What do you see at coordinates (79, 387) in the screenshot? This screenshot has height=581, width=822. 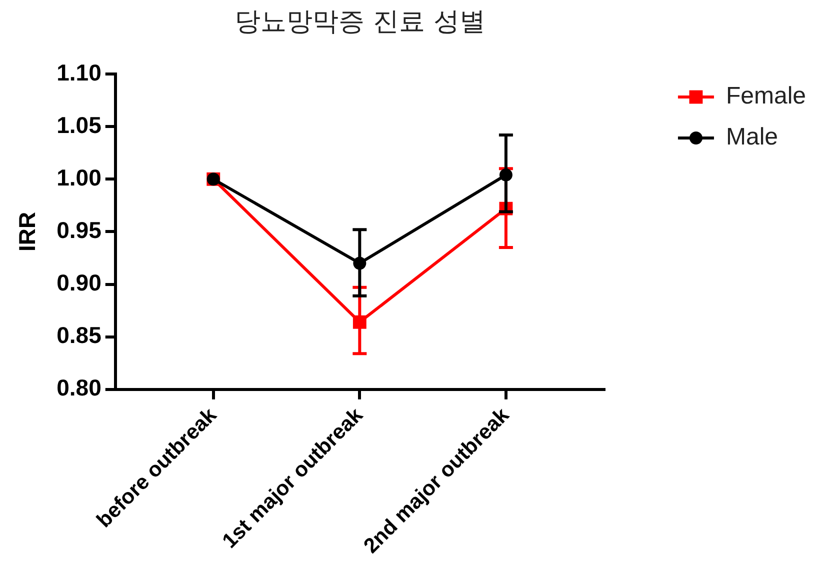 I see `y-tick-label: 0.80` at bounding box center [79, 387].